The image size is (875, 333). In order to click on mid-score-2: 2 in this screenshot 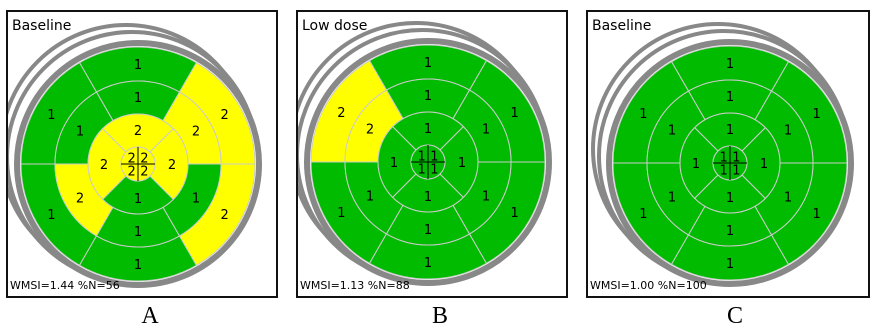, I will do `click(370, 130)`.